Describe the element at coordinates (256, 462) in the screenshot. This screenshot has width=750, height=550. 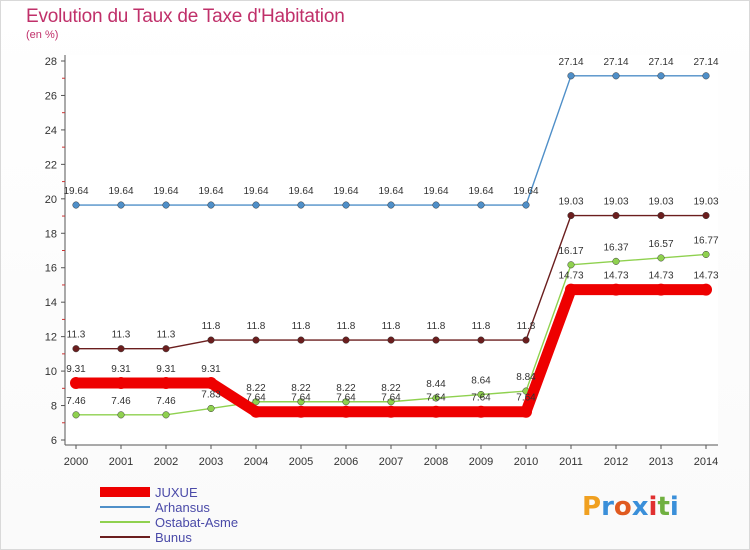
I see `x-tick-label: 2004` at that location.